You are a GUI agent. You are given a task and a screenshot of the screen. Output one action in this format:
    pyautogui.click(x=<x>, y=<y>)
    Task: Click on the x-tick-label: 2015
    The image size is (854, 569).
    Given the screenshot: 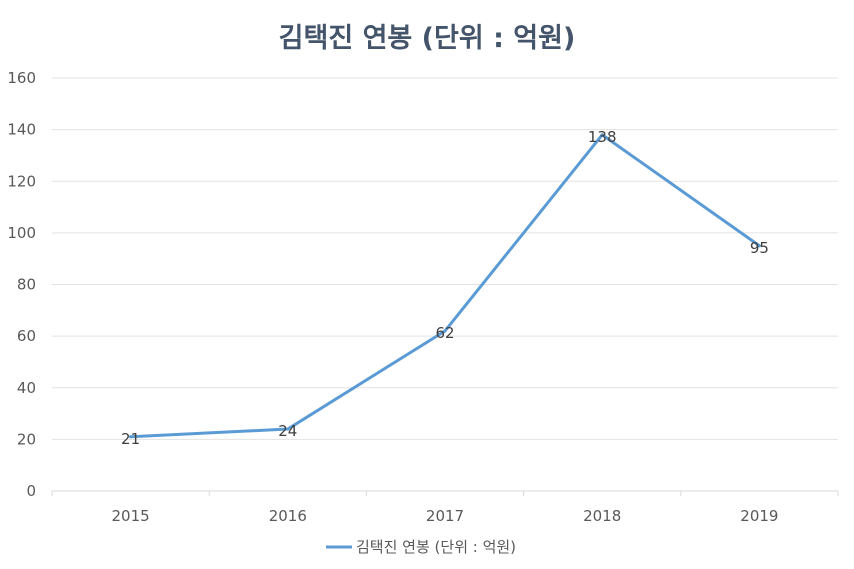 What is the action you would take?
    pyautogui.click(x=131, y=516)
    